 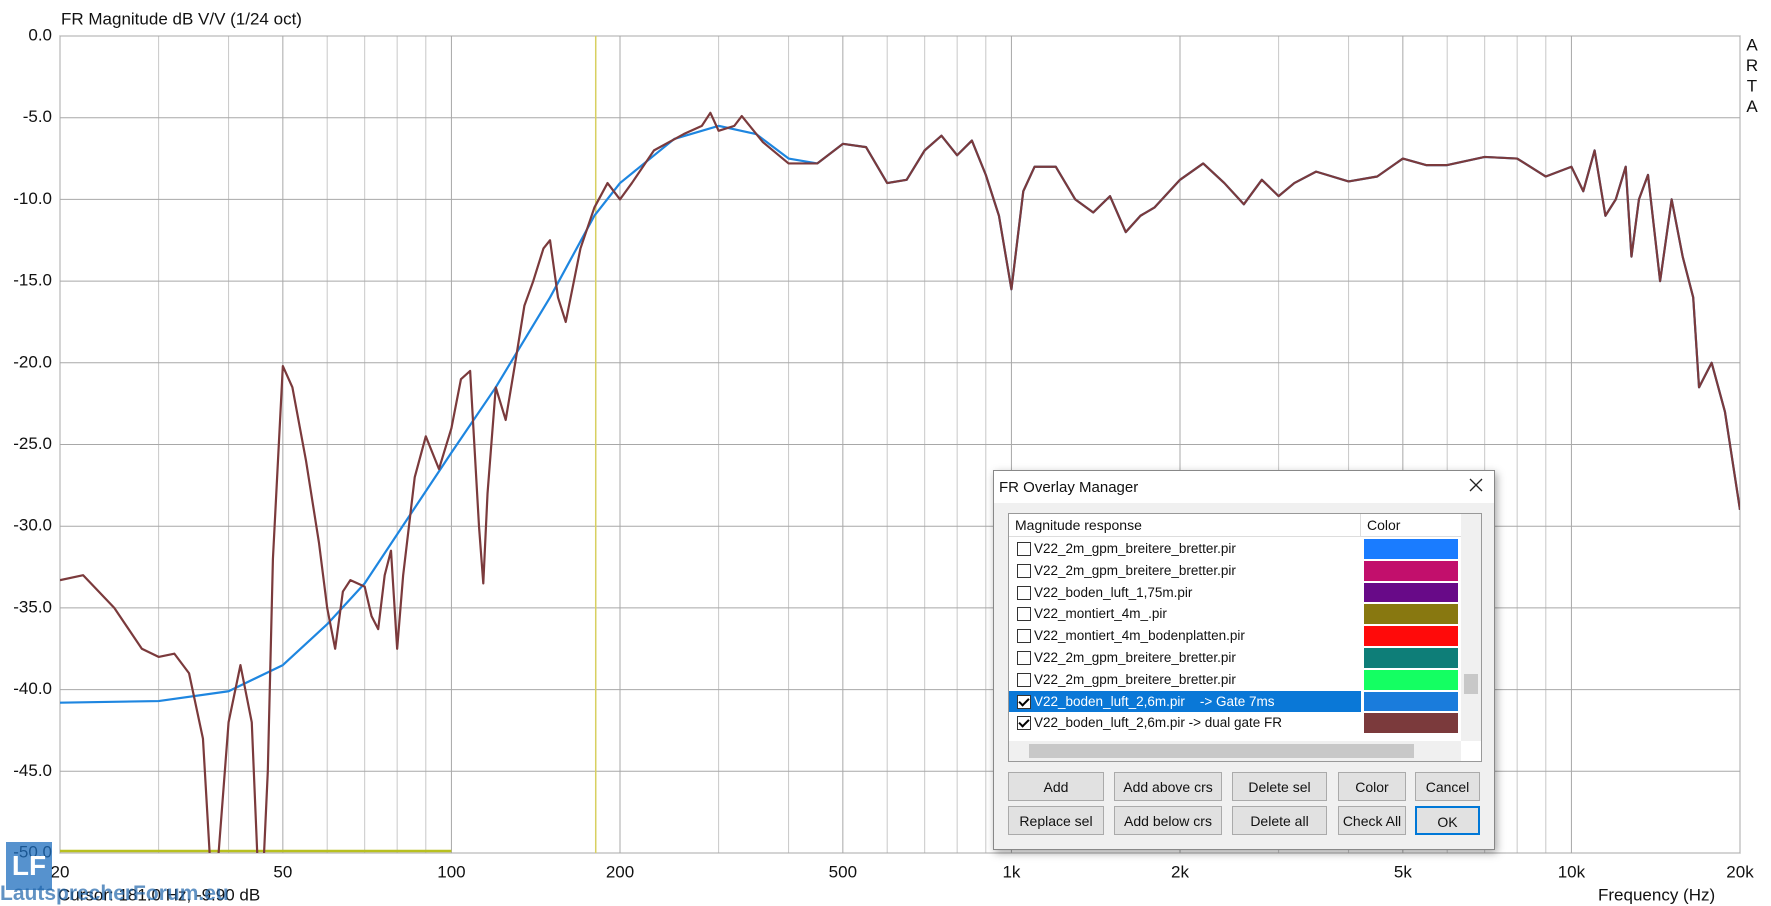 What do you see at coordinates (1011, 871) in the screenshot?
I see `x-tick-label: 1k` at bounding box center [1011, 871].